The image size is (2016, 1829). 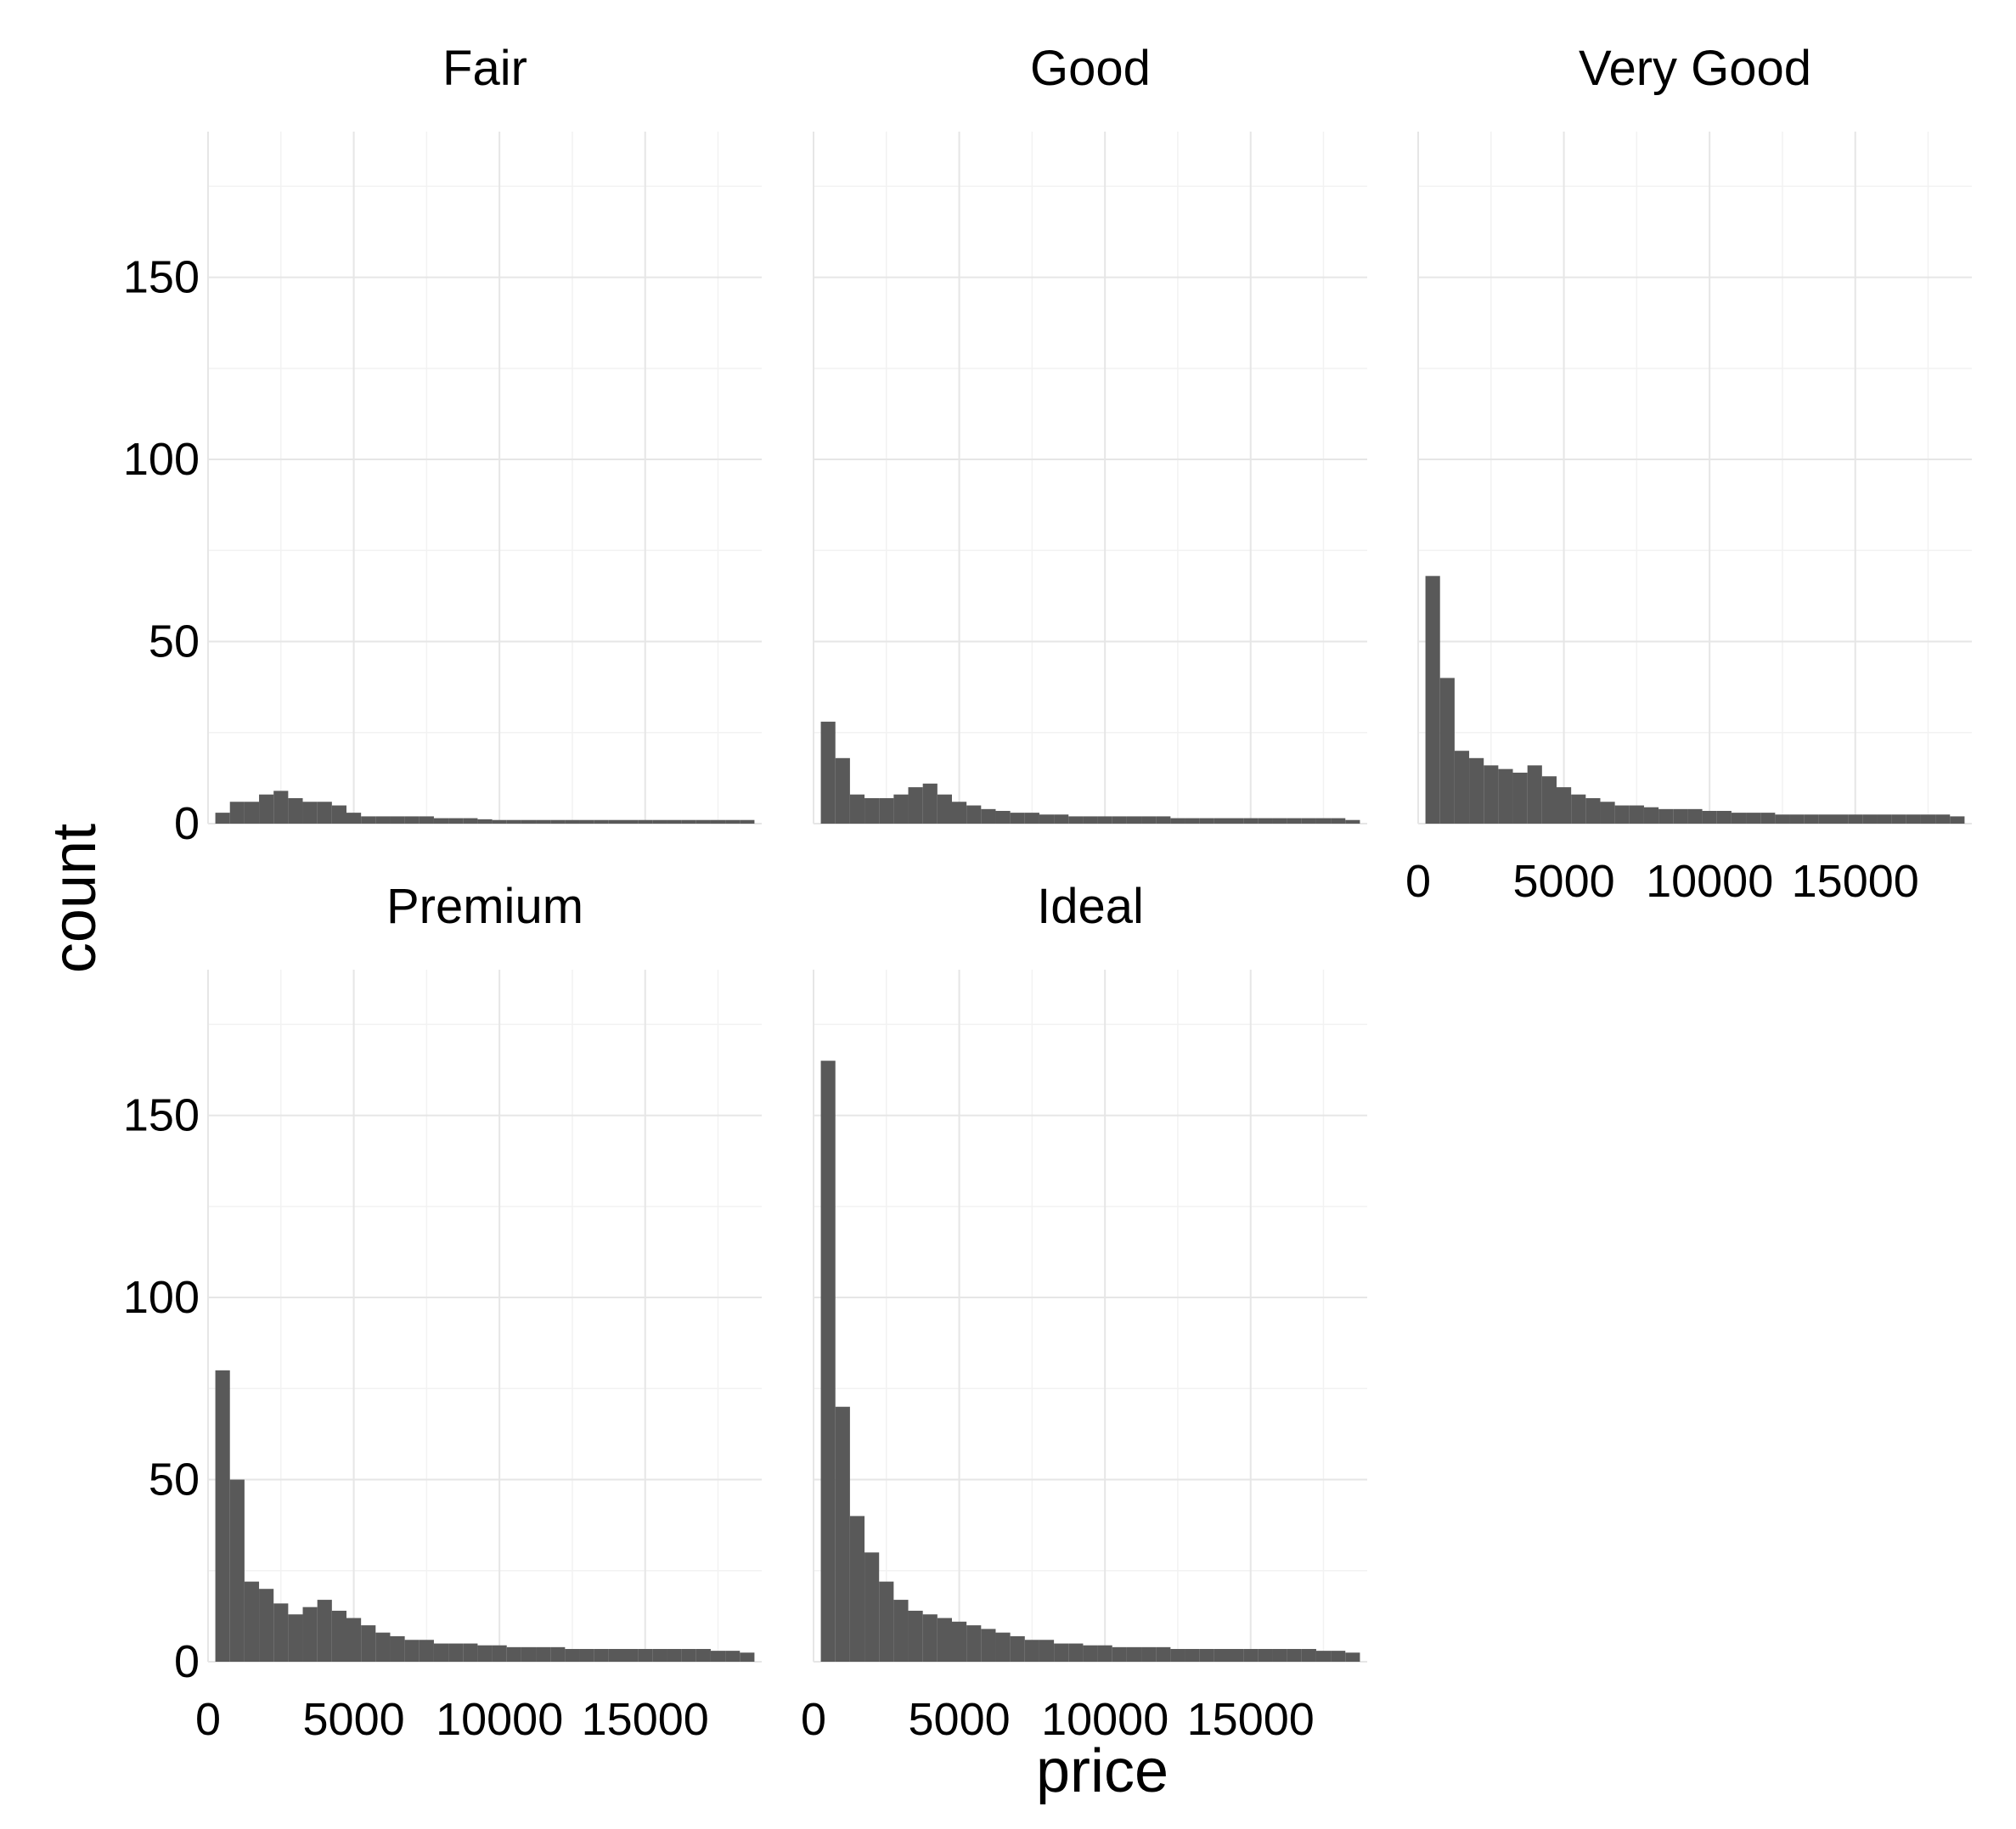 What do you see at coordinates (161, 1115) in the screenshot?
I see `y-tick-label: 150` at bounding box center [161, 1115].